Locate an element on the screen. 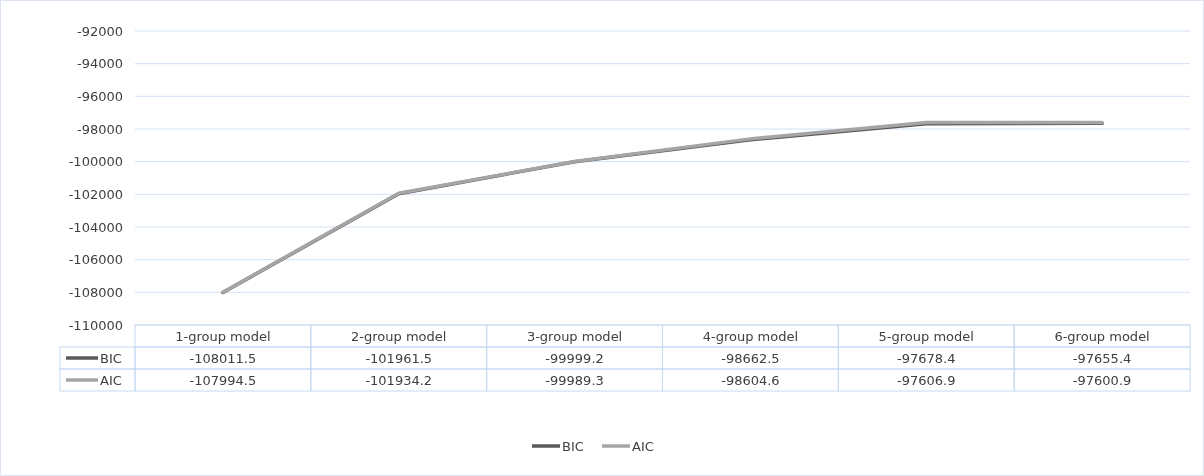  data-label: -107994.5 is located at coordinates (223, 380).